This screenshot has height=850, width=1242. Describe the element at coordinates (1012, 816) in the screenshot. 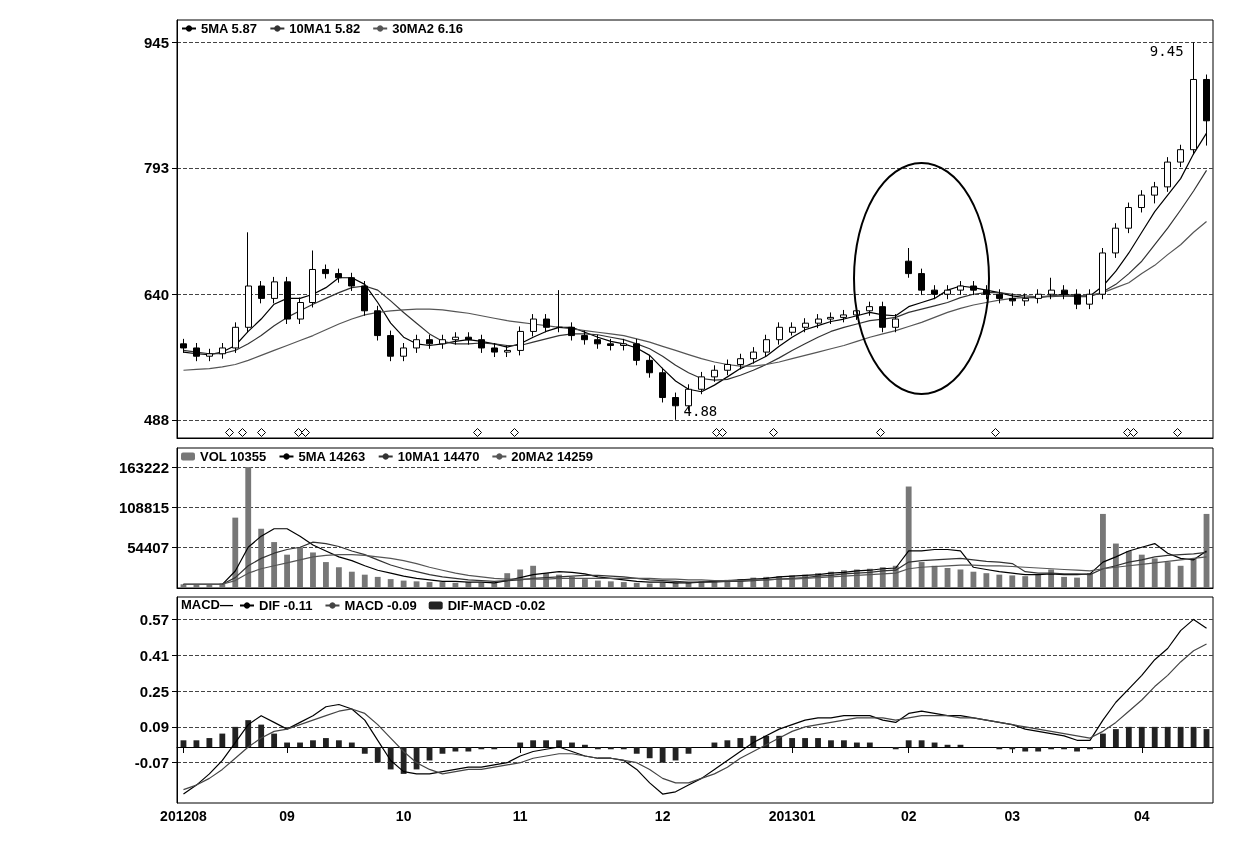

I see `x-tick-label: 03` at that location.